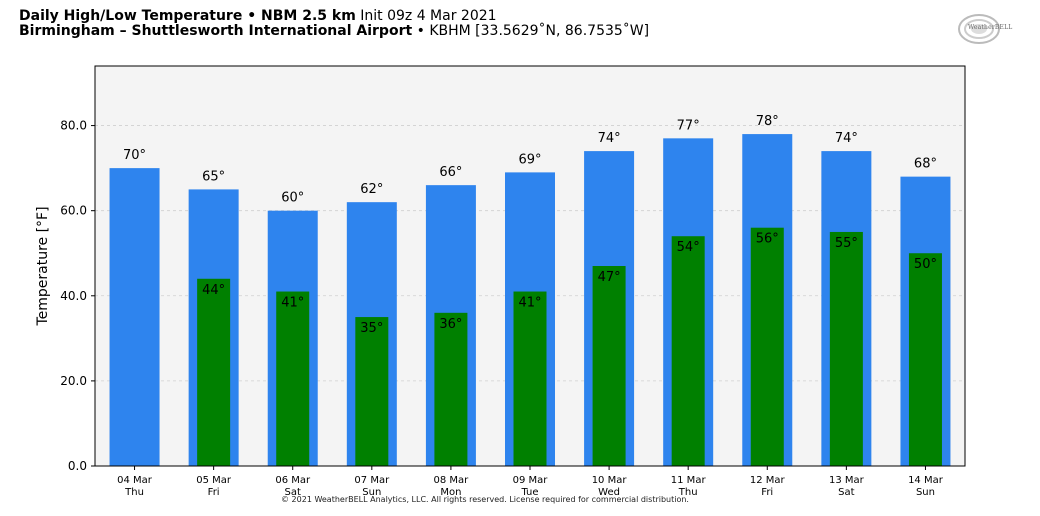 This screenshot has width=1040, height=516. Describe the element at coordinates (428, 16) in the screenshot. I see `init-time: Init 09z 4 Mar 2021` at that location.